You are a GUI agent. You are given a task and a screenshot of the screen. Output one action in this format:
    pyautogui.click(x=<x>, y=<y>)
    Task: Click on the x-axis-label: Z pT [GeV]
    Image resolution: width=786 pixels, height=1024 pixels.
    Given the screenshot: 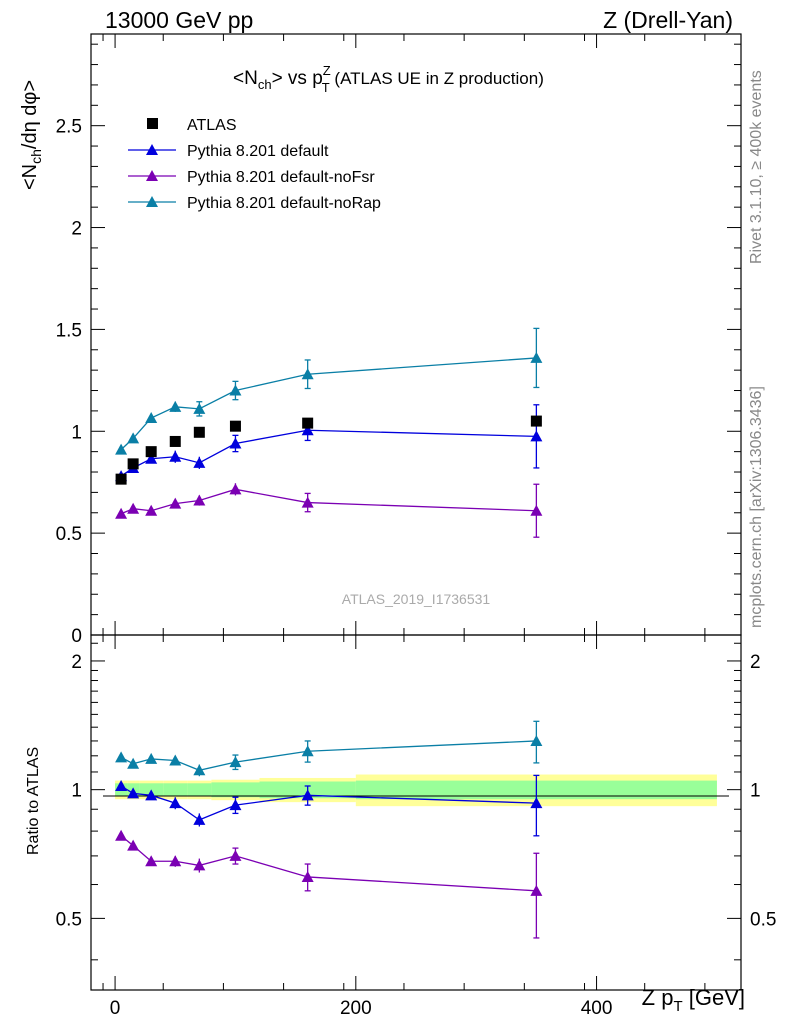 What is the action you would take?
    pyautogui.click(x=693, y=1000)
    